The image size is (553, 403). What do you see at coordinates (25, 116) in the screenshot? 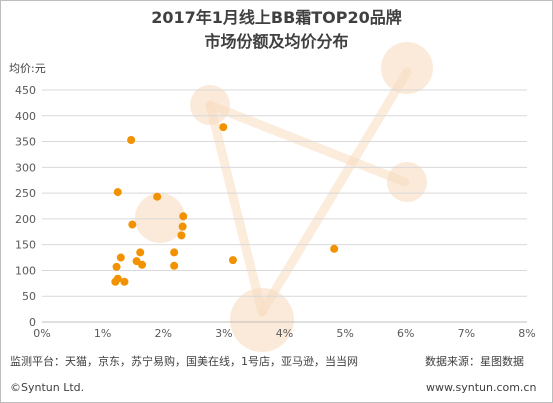
I see `y-tick-label: 400` at bounding box center [25, 116].